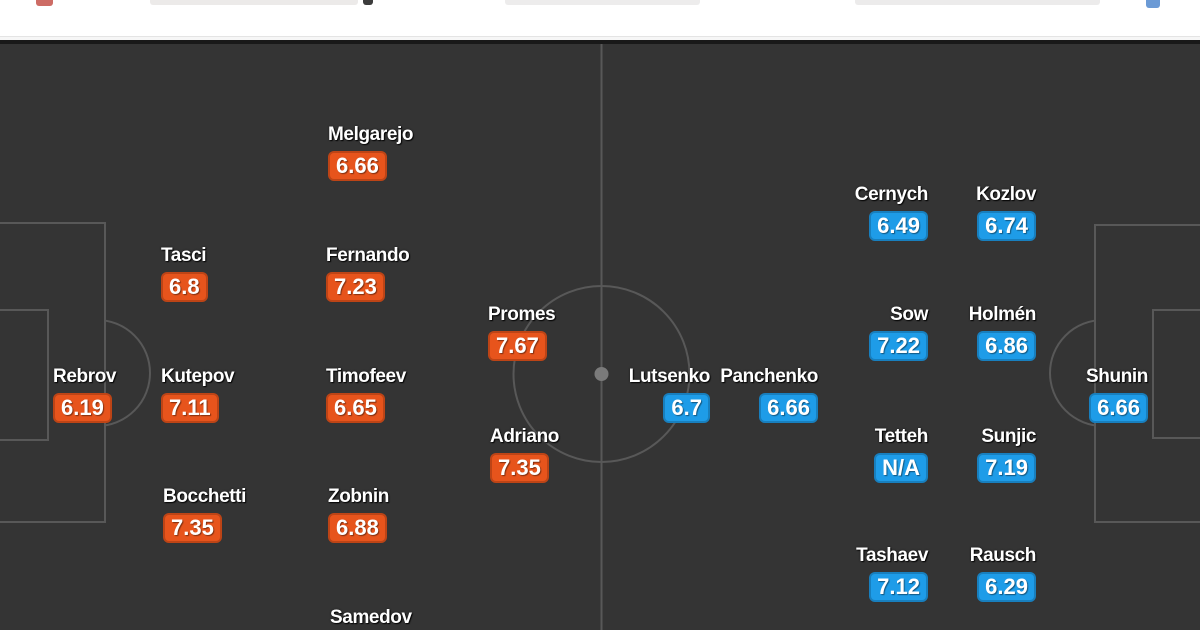  What do you see at coordinates (357, 528) in the screenshot?
I see `player-rating-badge: 6.88` at bounding box center [357, 528].